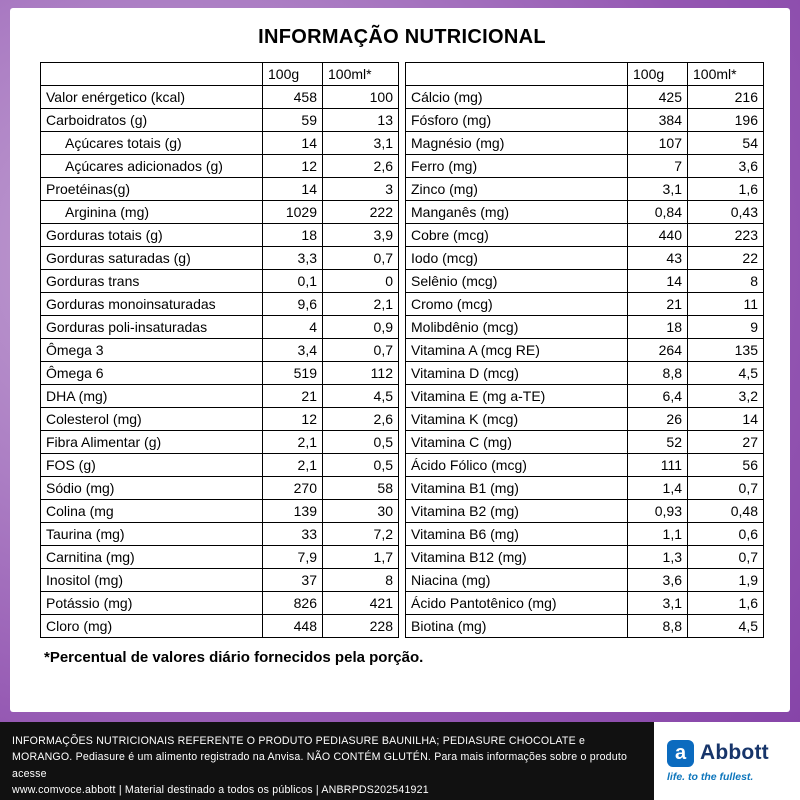  I want to click on row-label: Valor enérgetico (kcal), so click(151, 97).